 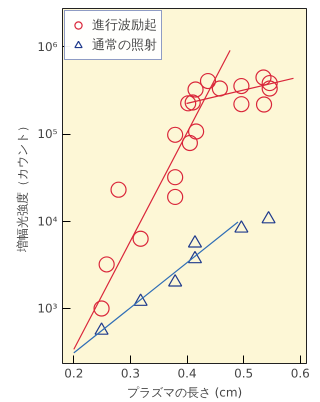 What do you see at coordinates (47, 134) in the screenshot?
I see `y-tick-label: 10⁵` at bounding box center [47, 134].